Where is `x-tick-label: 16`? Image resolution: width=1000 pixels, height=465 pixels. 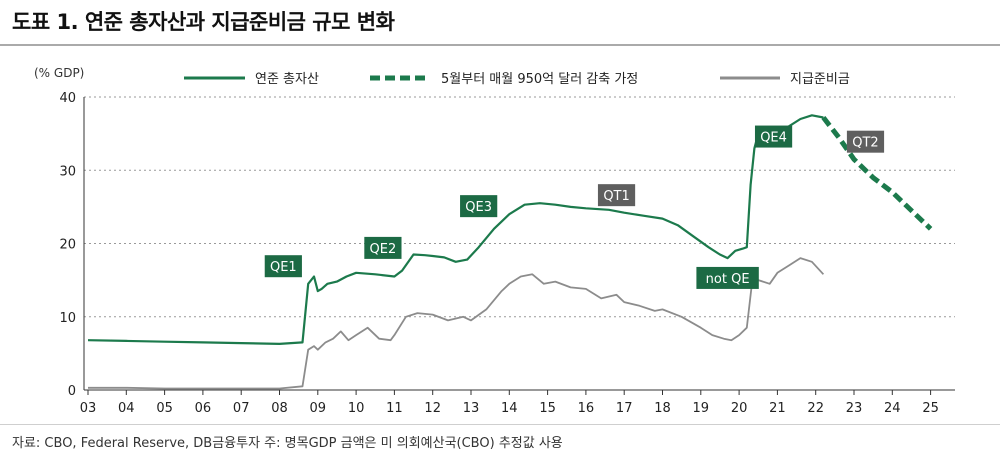 x-tick-label: 16 is located at coordinates (586, 408).